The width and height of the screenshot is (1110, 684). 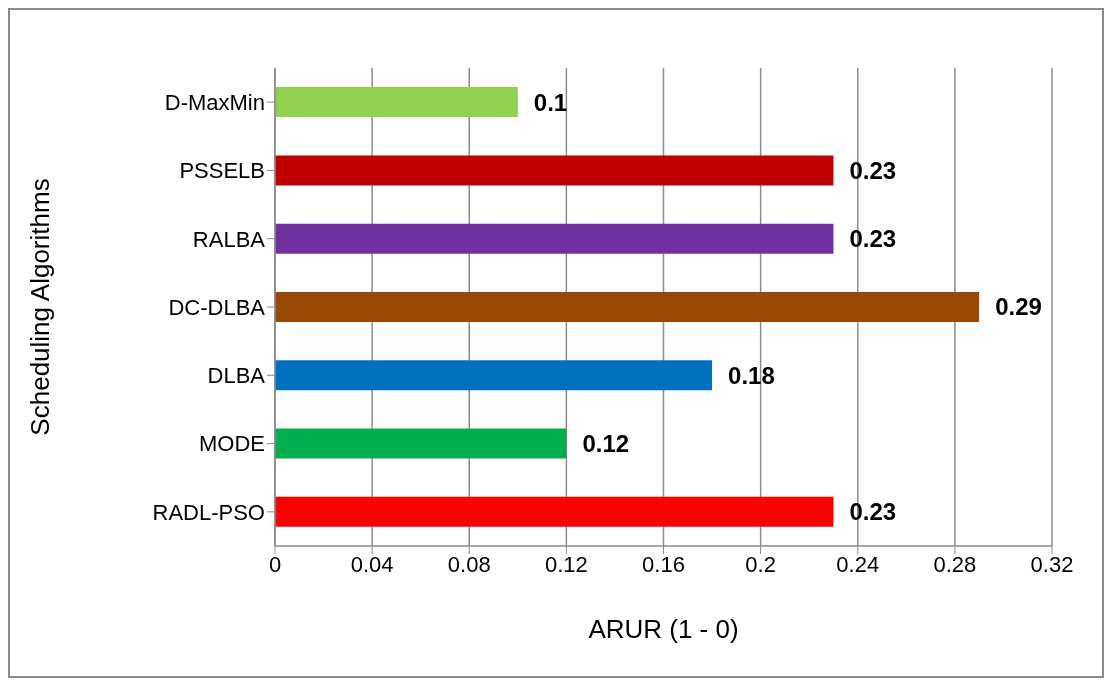 What do you see at coordinates (663, 564) in the screenshot?
I see `x-tick-label: 0.16` at bounding box center [663, 564].